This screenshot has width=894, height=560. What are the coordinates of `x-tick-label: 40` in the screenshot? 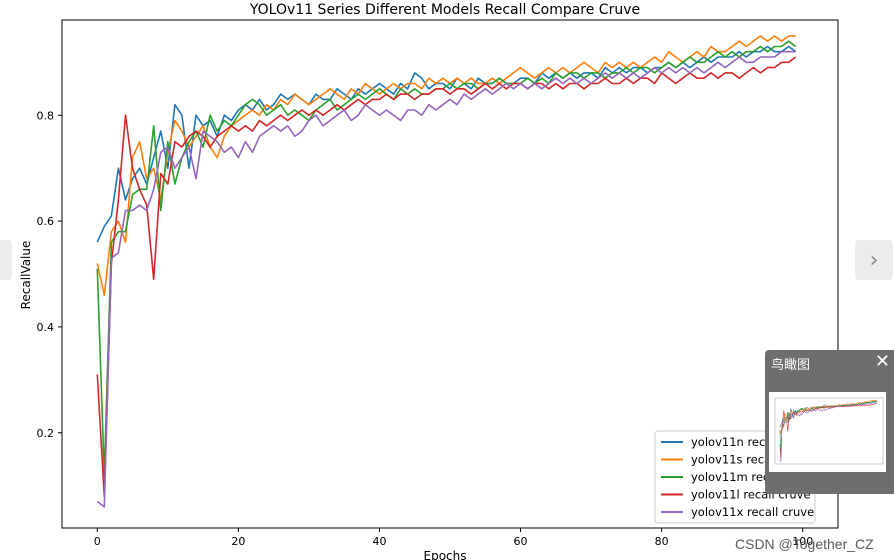 It's located at (379, 541).